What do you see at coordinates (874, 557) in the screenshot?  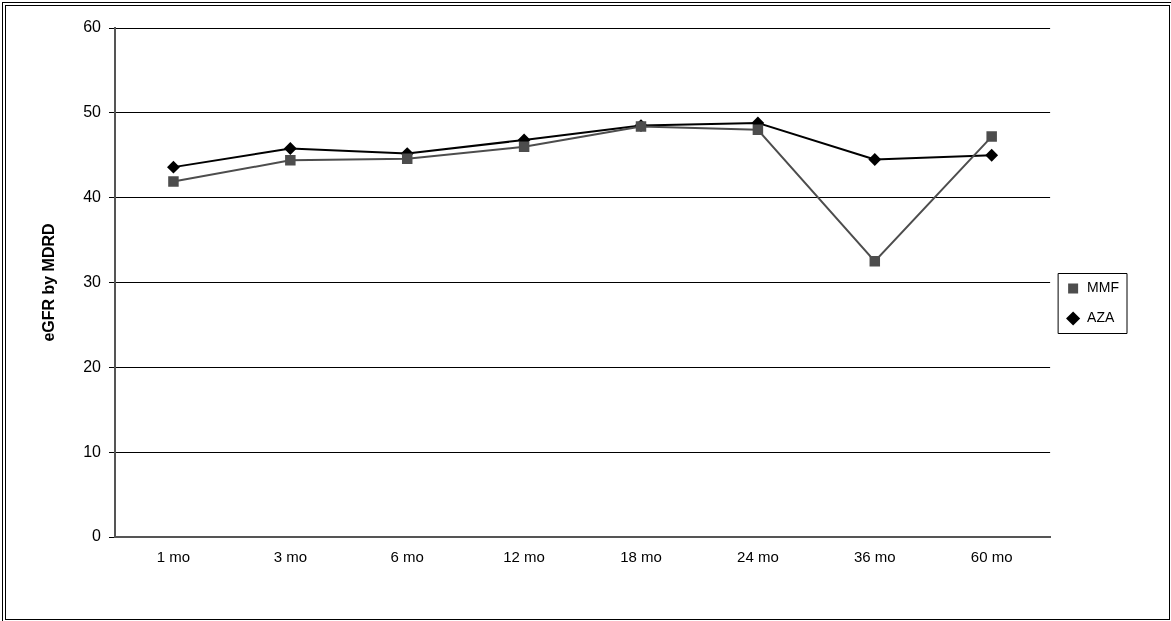 I see `x-tick-label: 36 mo` at bounding box center [874, 557].